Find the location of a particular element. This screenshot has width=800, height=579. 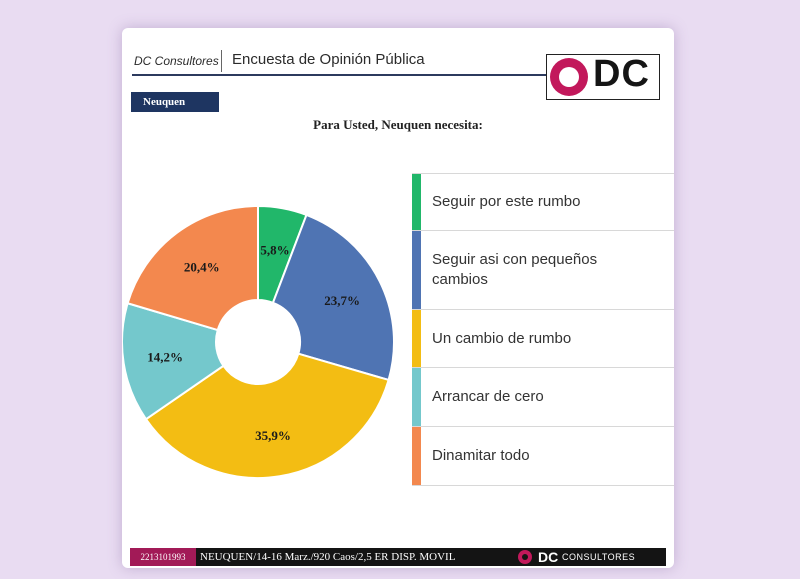

legend-label: Arrancar de cero is located at coordinates (488, 396).